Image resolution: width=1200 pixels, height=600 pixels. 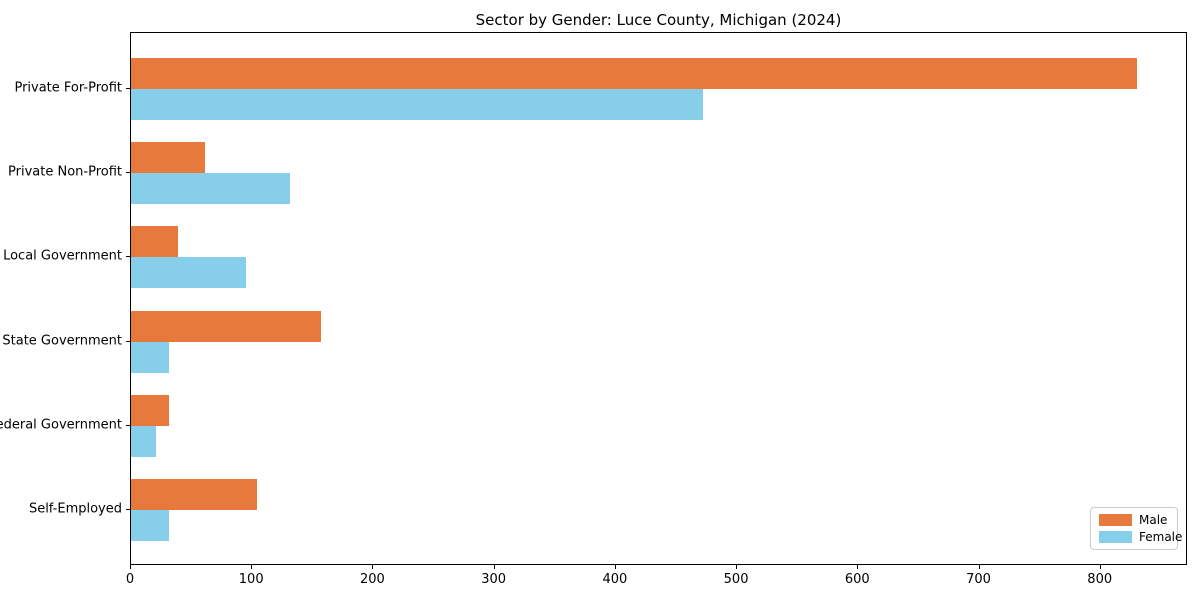 I want to click on x-tick-label-0: 0, so click(x=130, y=579).